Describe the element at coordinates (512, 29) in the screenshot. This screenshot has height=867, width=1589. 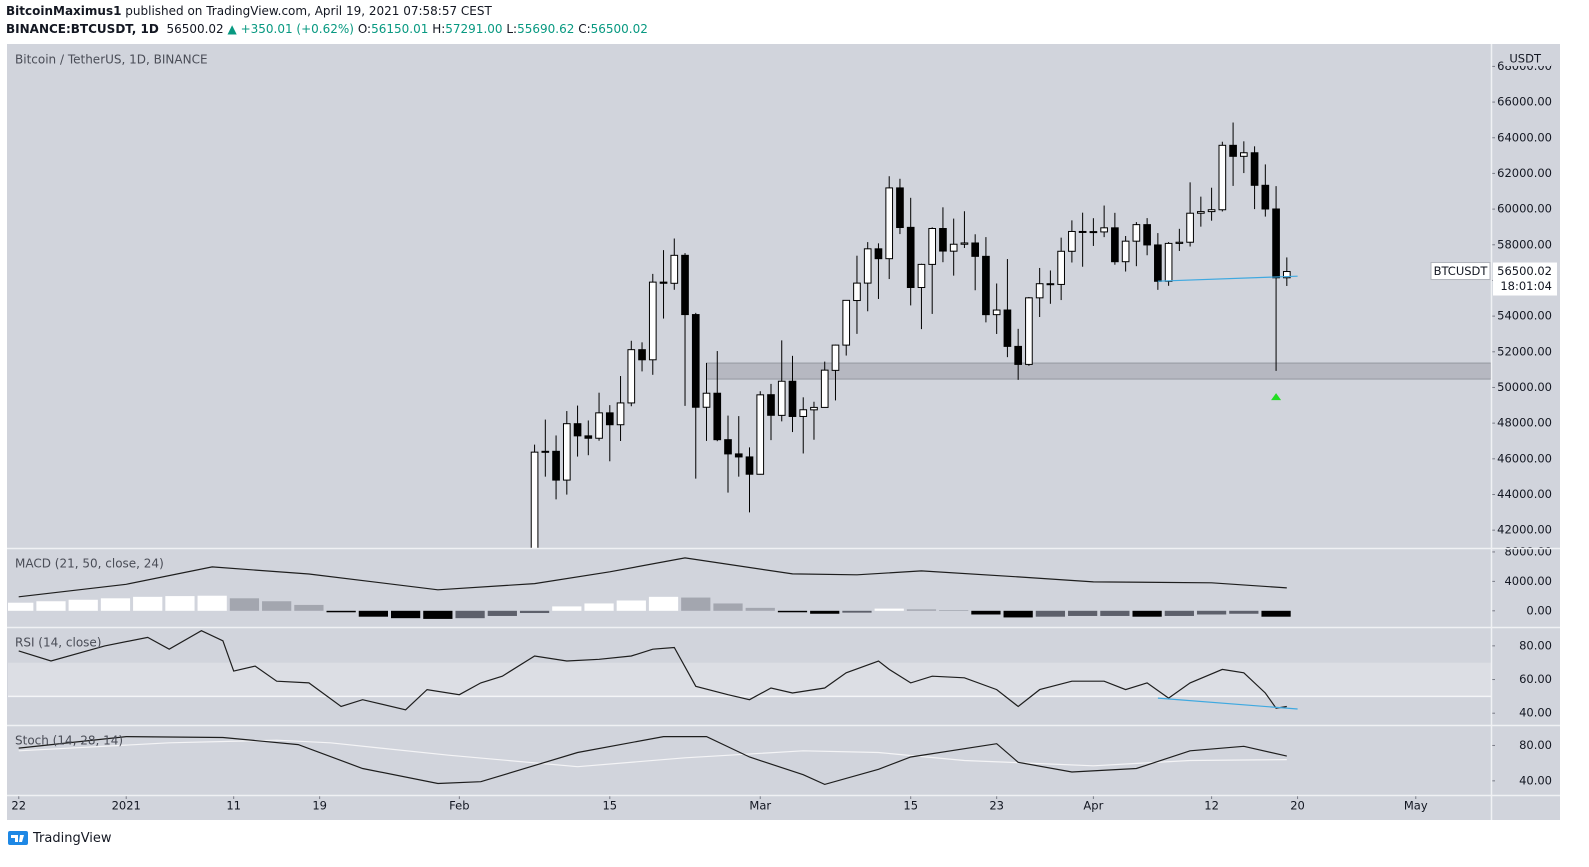
I see `ohlc-l-label: L:` at that location.